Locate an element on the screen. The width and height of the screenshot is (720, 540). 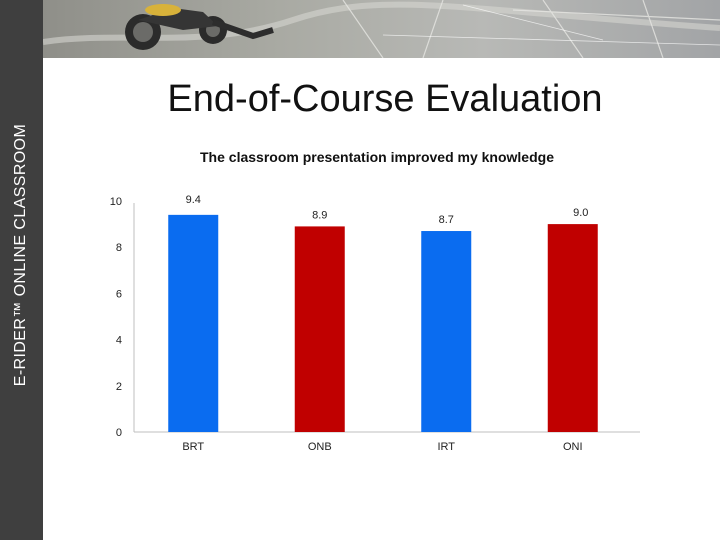
y-tick-label: 0 is located at coordinates (119, 433).